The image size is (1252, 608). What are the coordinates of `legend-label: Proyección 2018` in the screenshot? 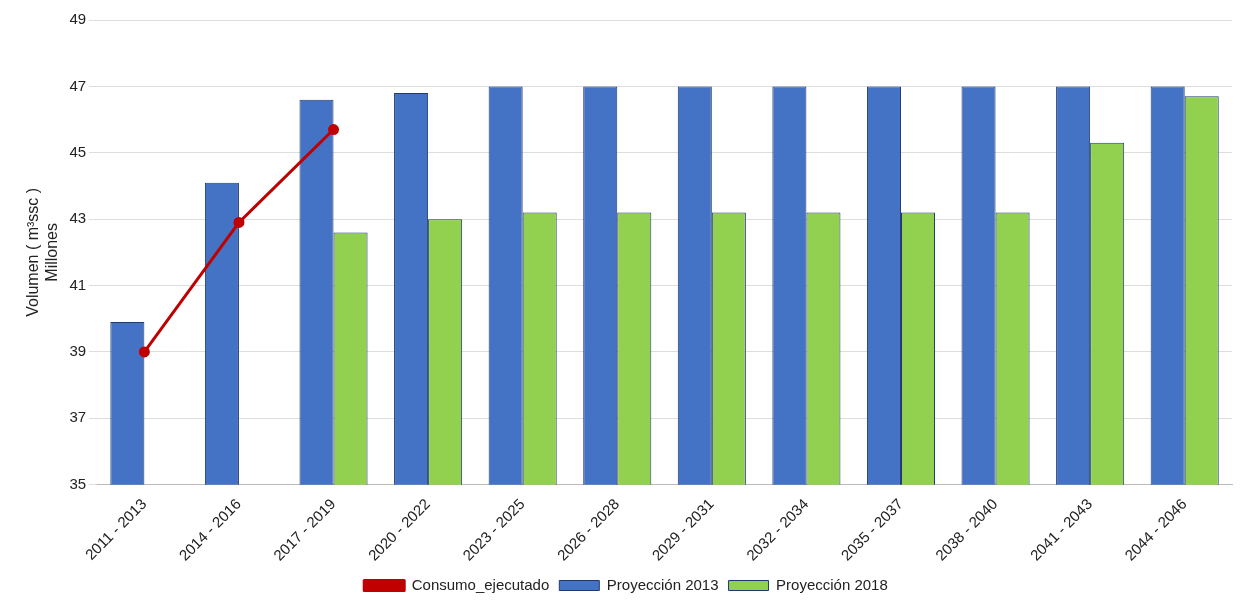 It's located at (832, 584).